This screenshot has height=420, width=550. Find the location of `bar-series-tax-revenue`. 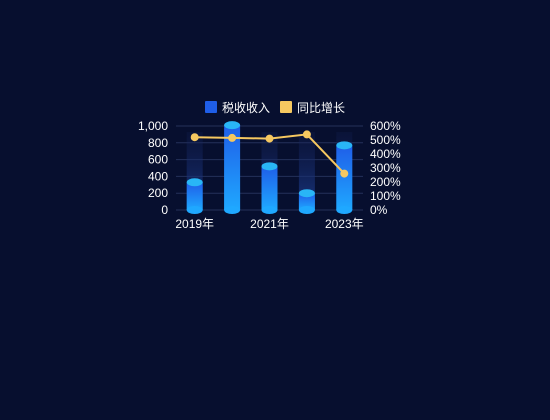

bar-series-tax-revenue is located at coordinates (269, 167).